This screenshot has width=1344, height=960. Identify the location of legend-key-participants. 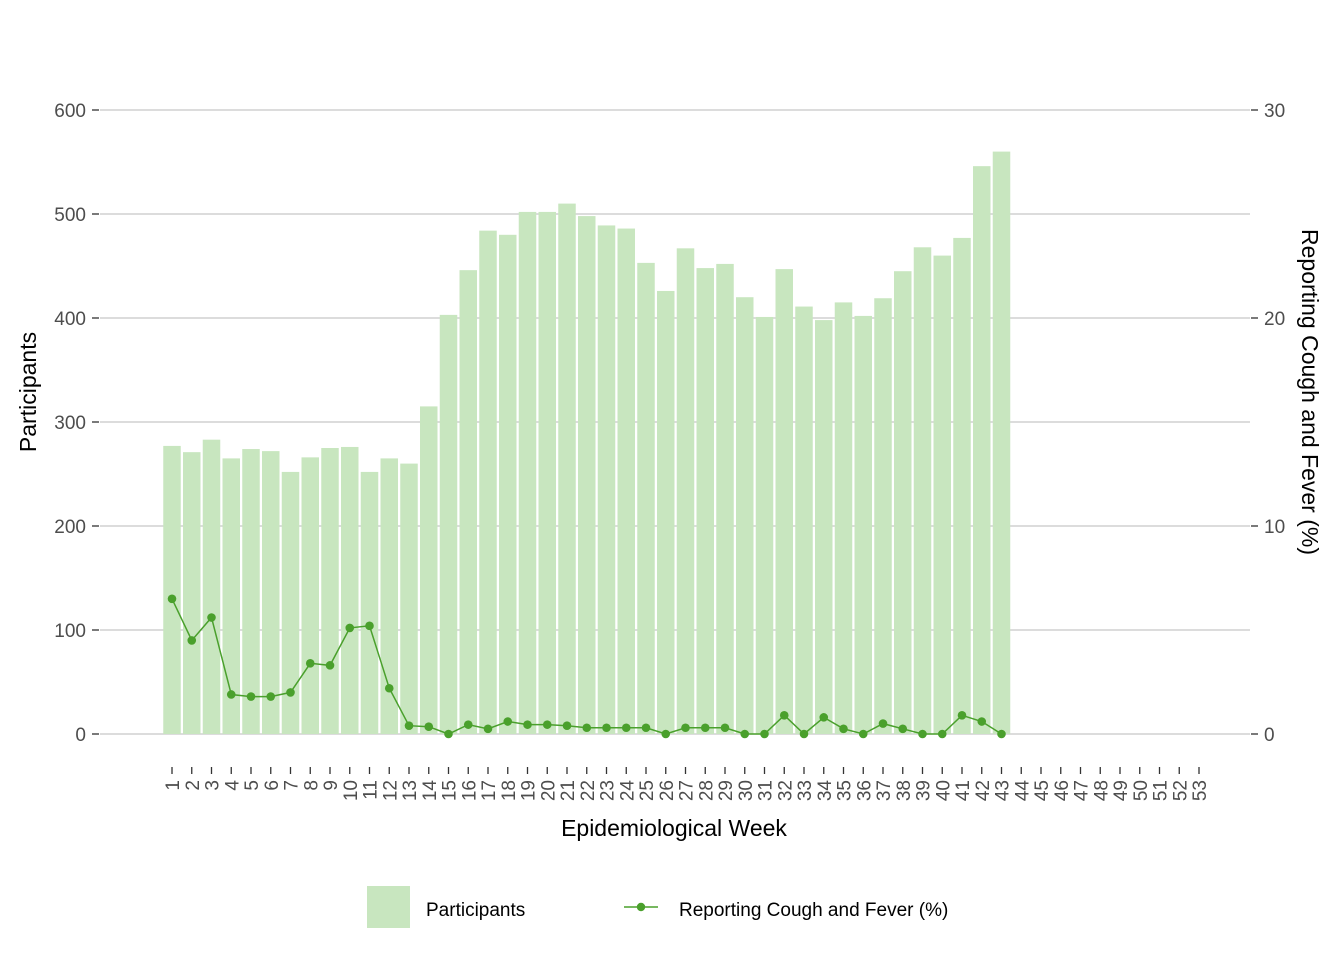
(388, 907).